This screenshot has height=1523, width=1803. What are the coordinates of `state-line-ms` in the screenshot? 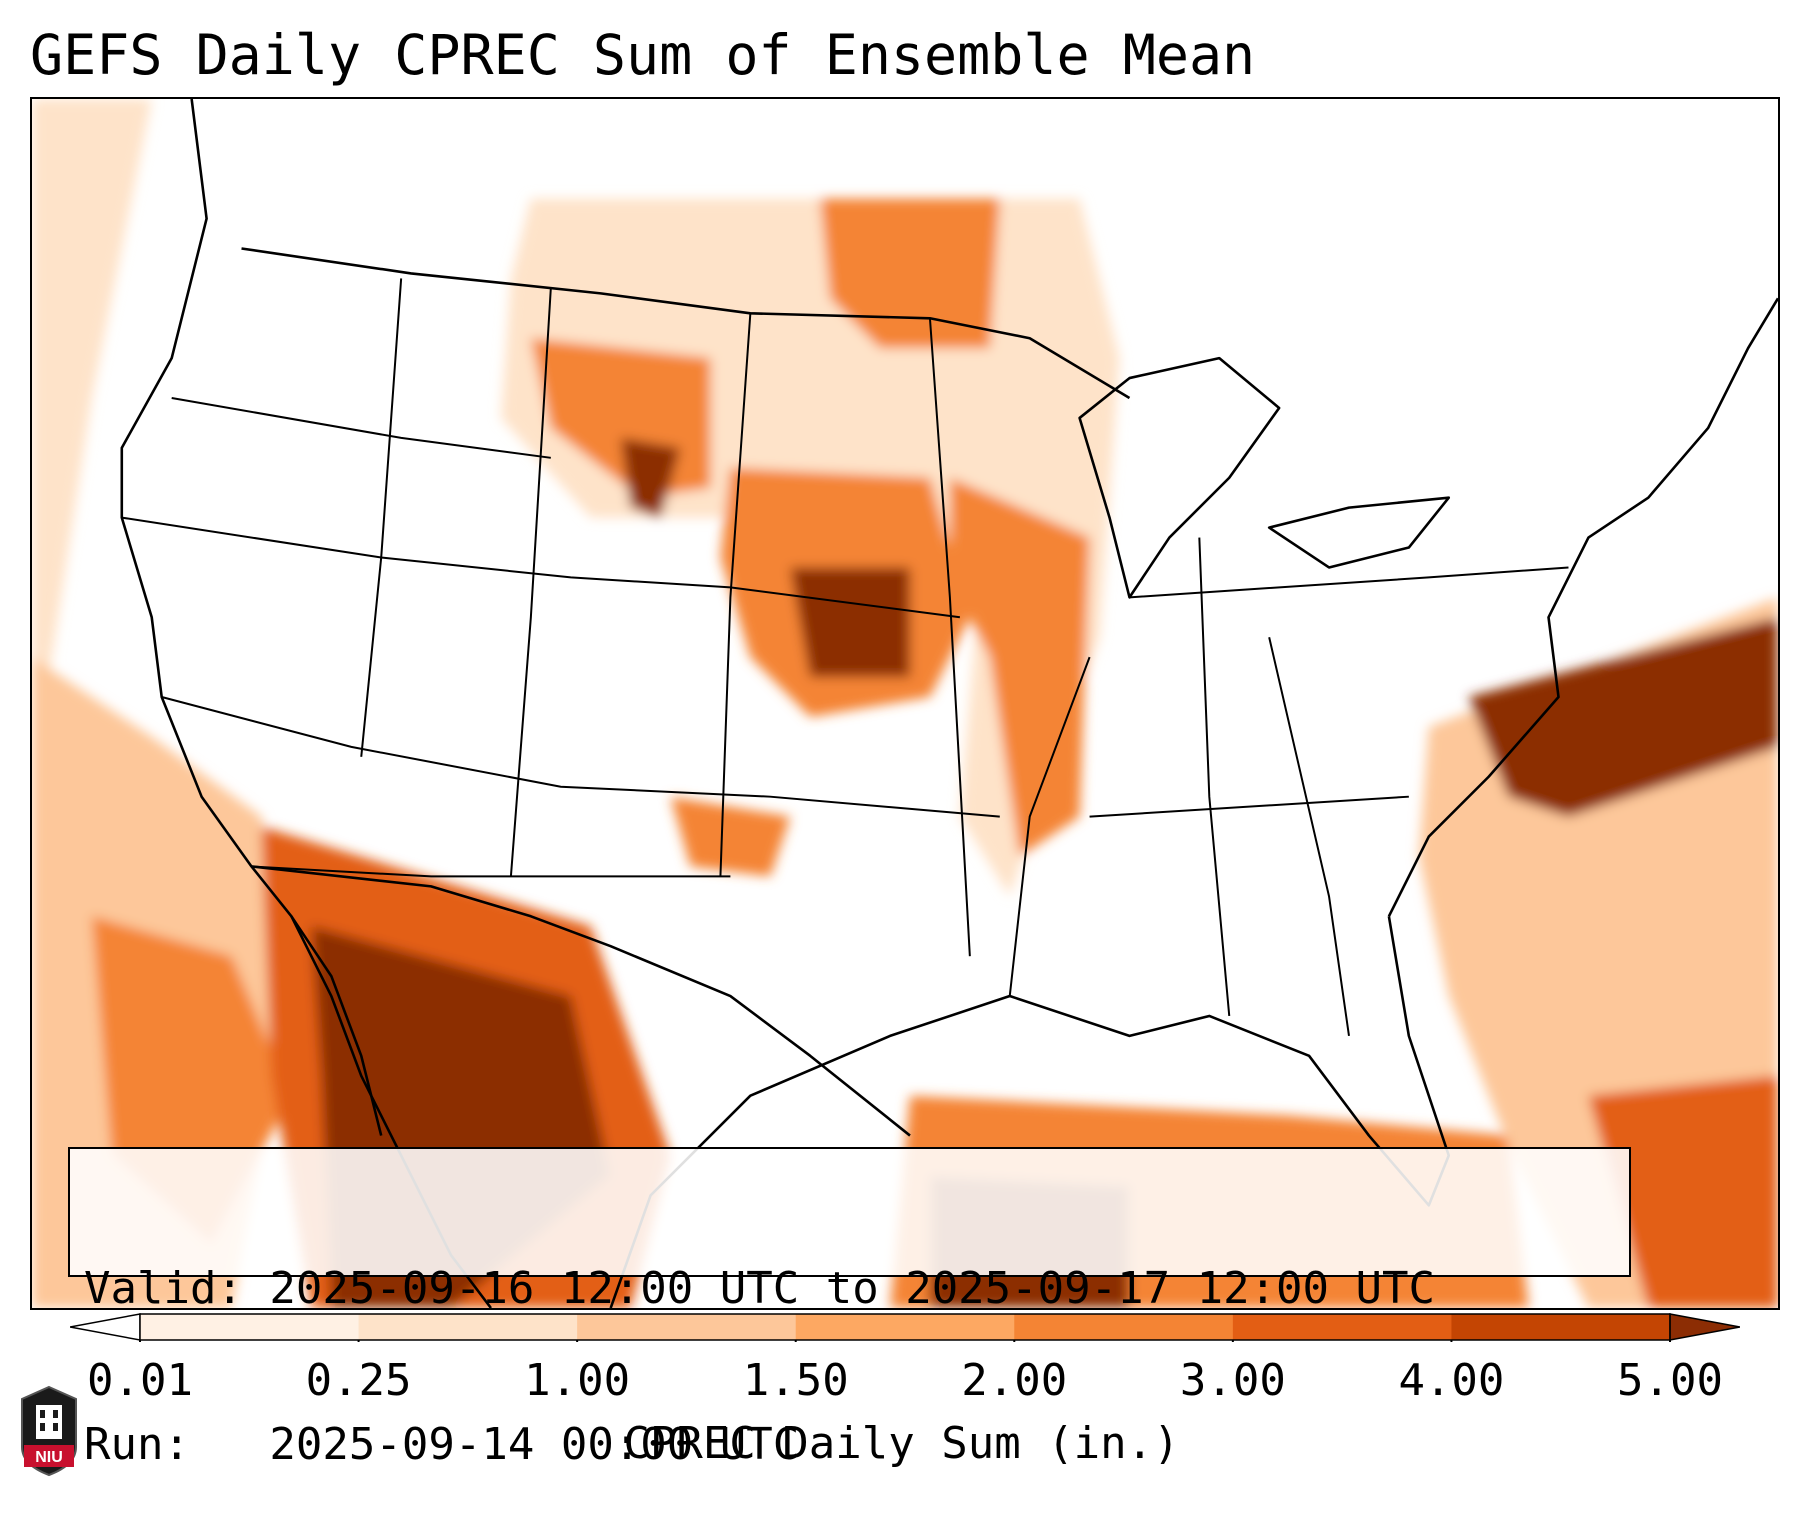 It's located at (1049, 826).